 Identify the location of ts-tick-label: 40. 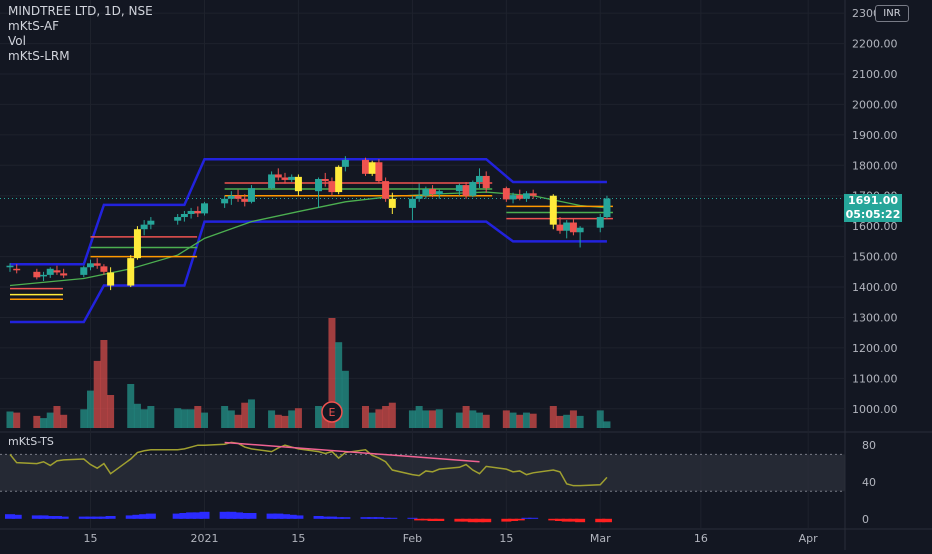
(869, 482).